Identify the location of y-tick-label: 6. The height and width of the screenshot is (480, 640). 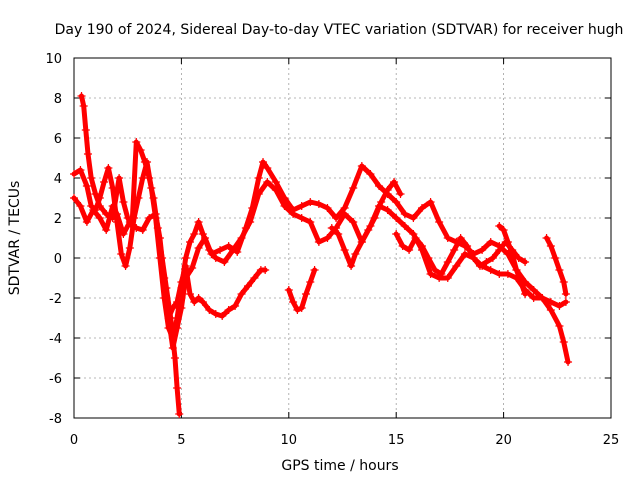
(58, 139).